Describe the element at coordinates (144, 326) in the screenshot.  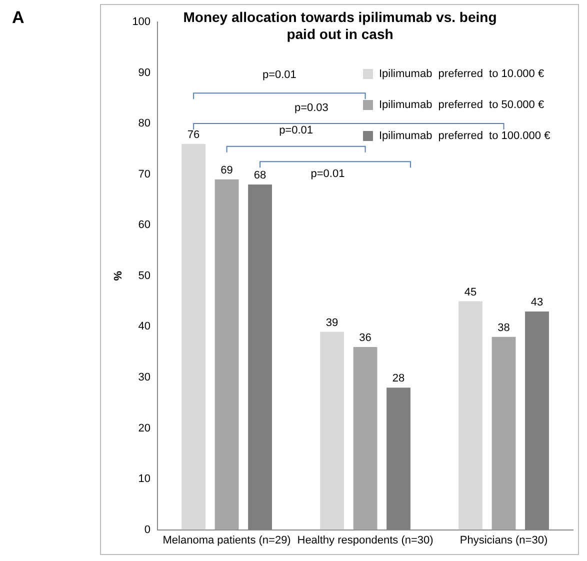
I see `y-tick-label: 40` at that location.